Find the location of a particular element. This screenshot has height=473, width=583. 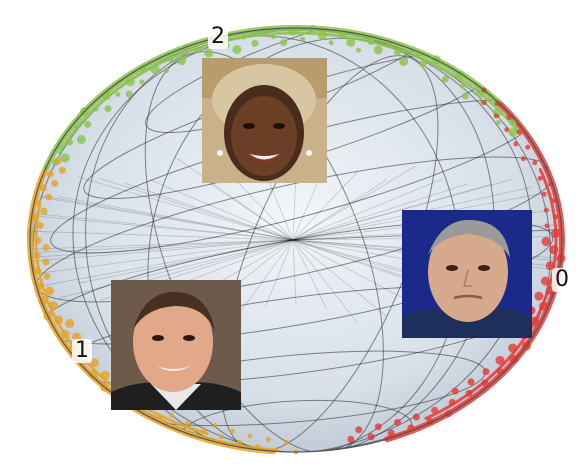

cluster-2-face-image is located at coordinates (264, 120).